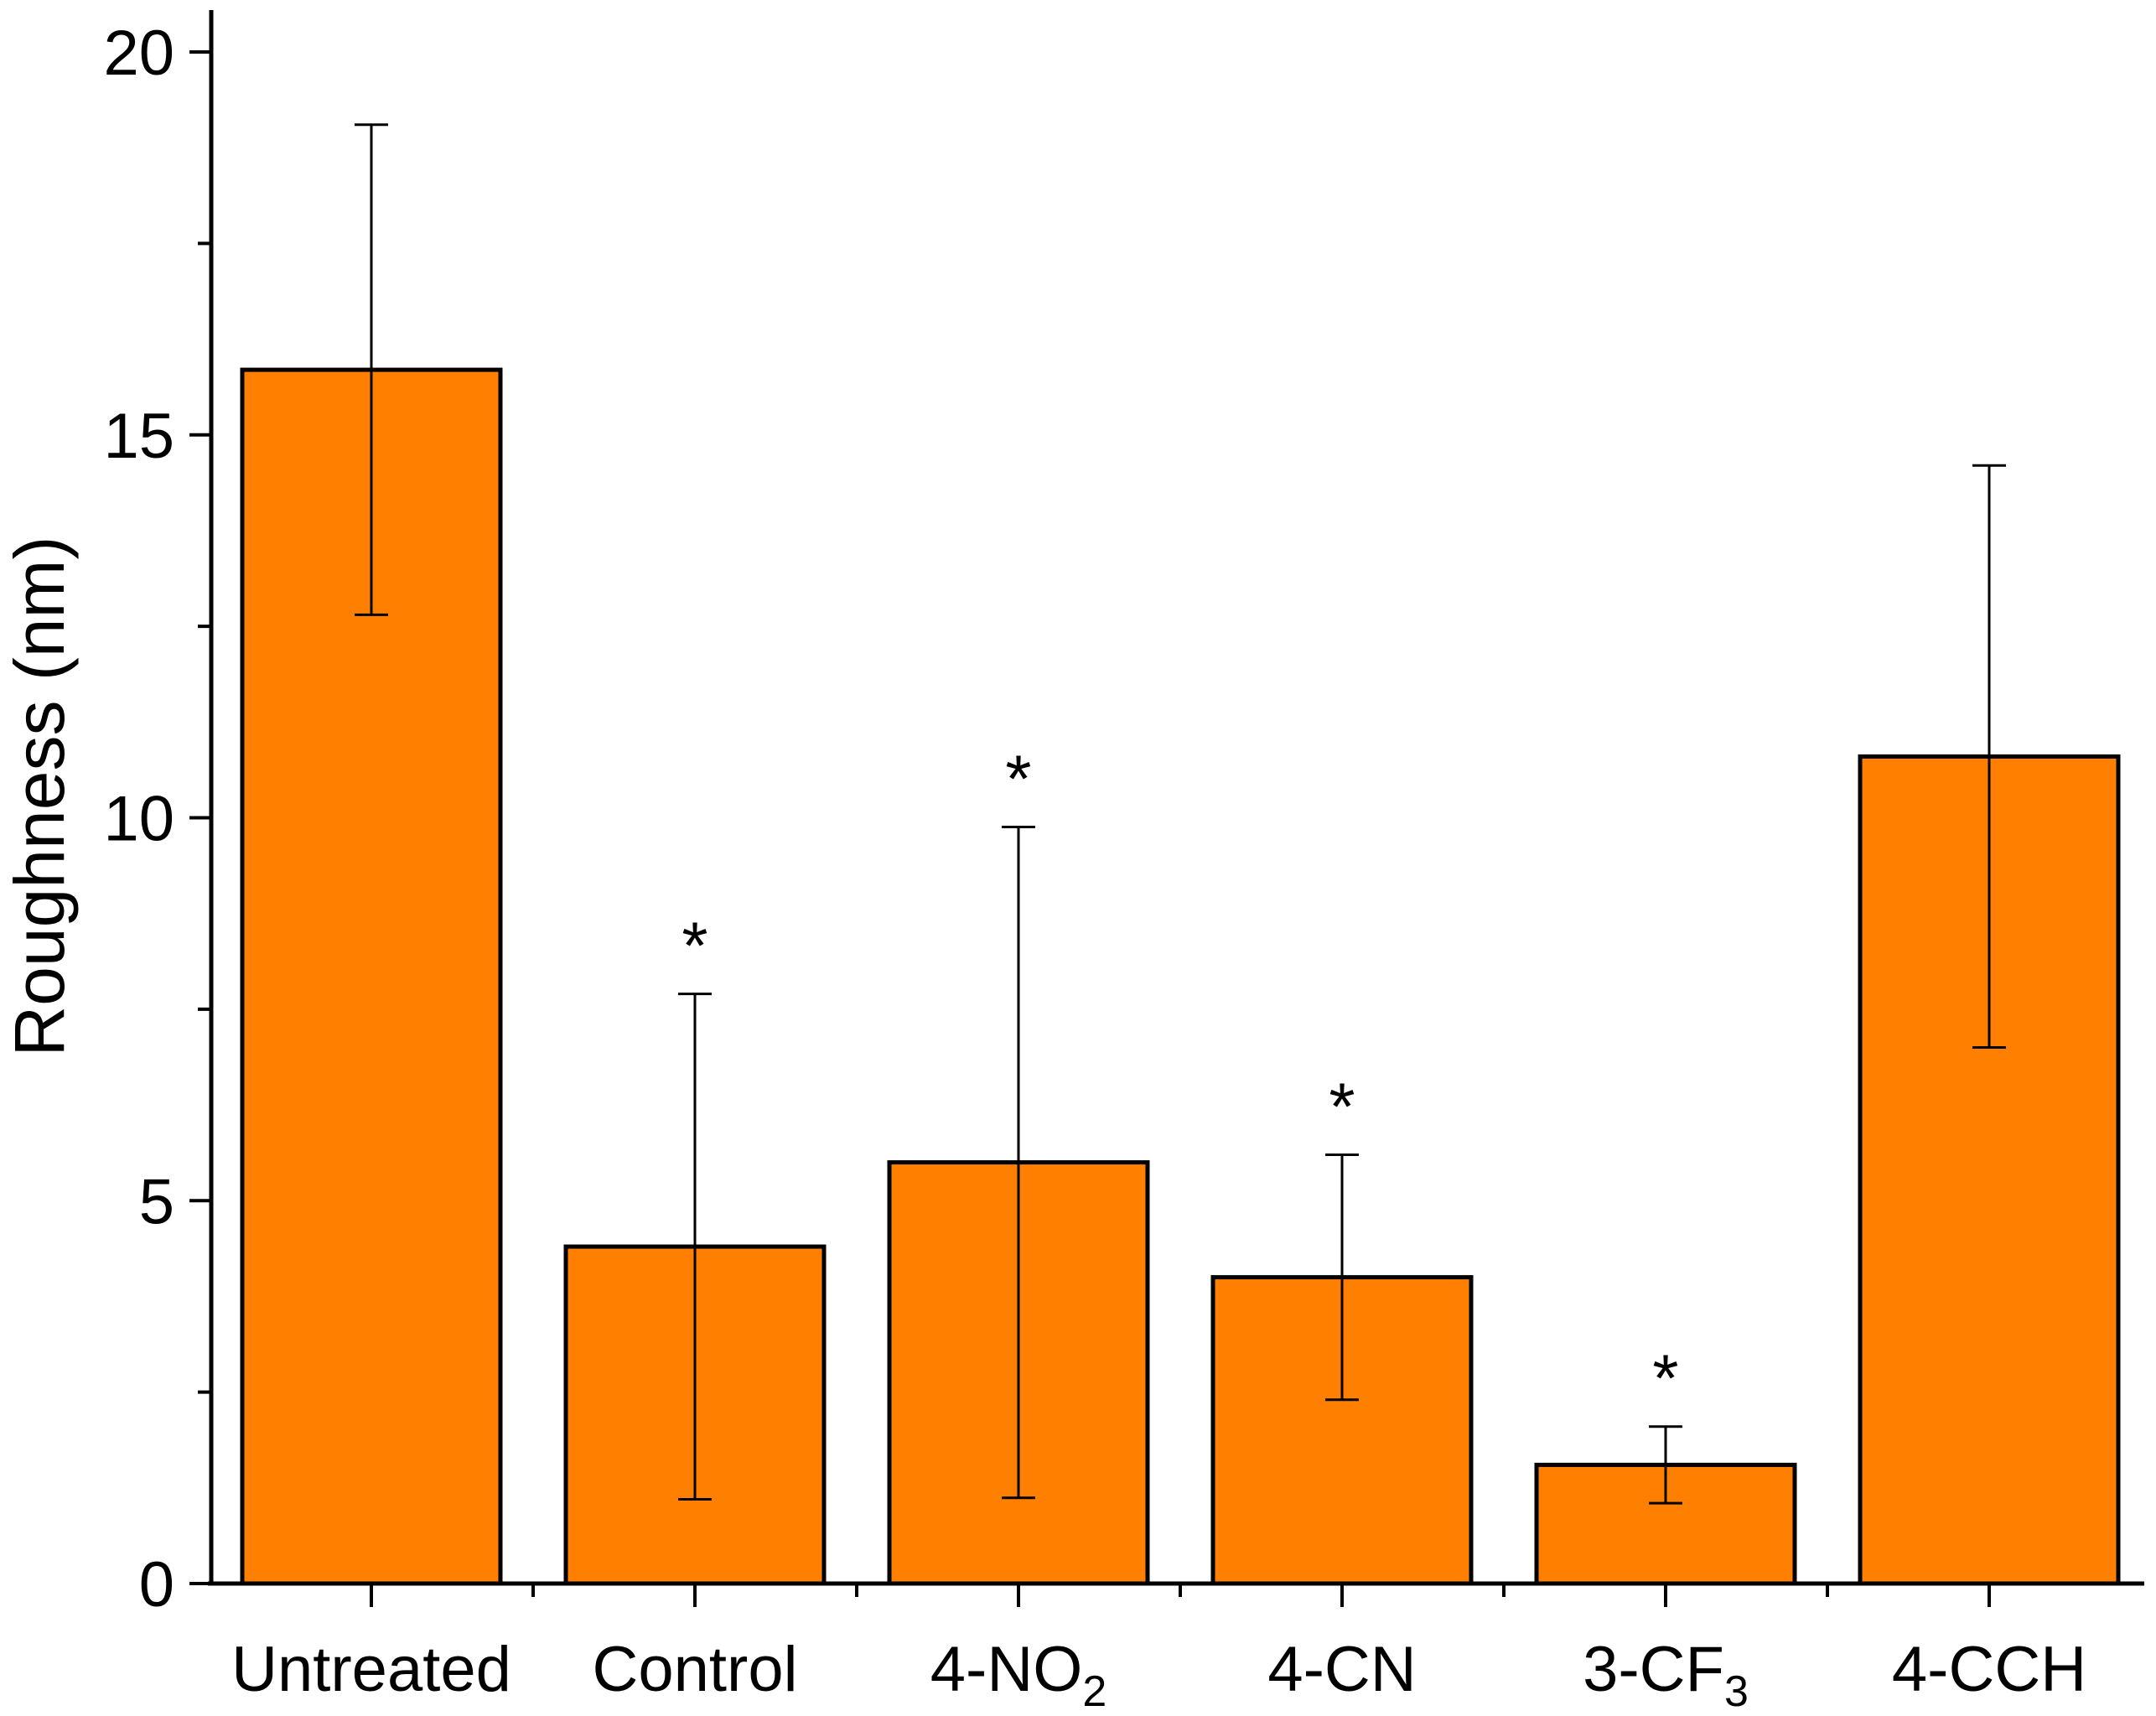 This screenshot has width=2156, height=1716. I want to click on significance-marker-2: *, so click(1018, 778).